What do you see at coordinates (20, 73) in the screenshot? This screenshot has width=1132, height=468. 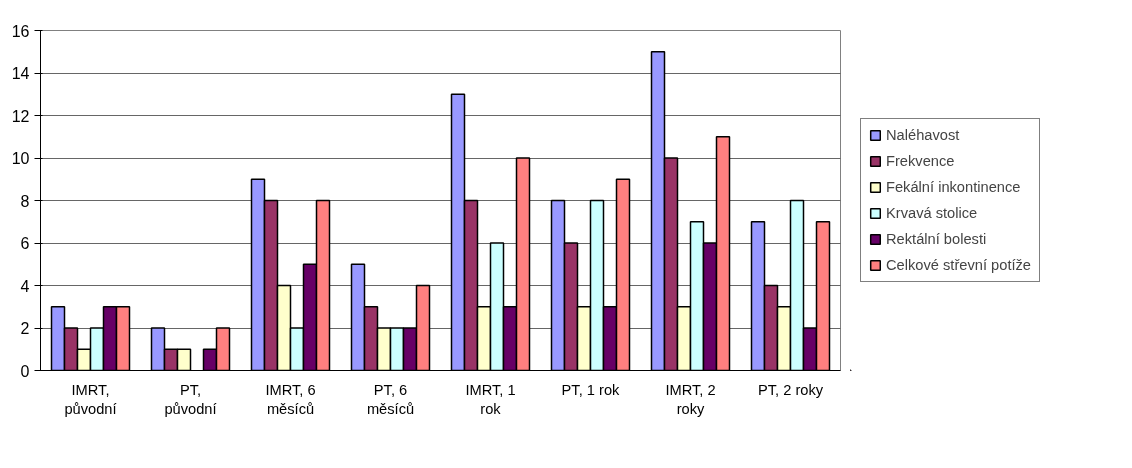 I see `y-tick-label: 14` at bounding box center [20, 73].